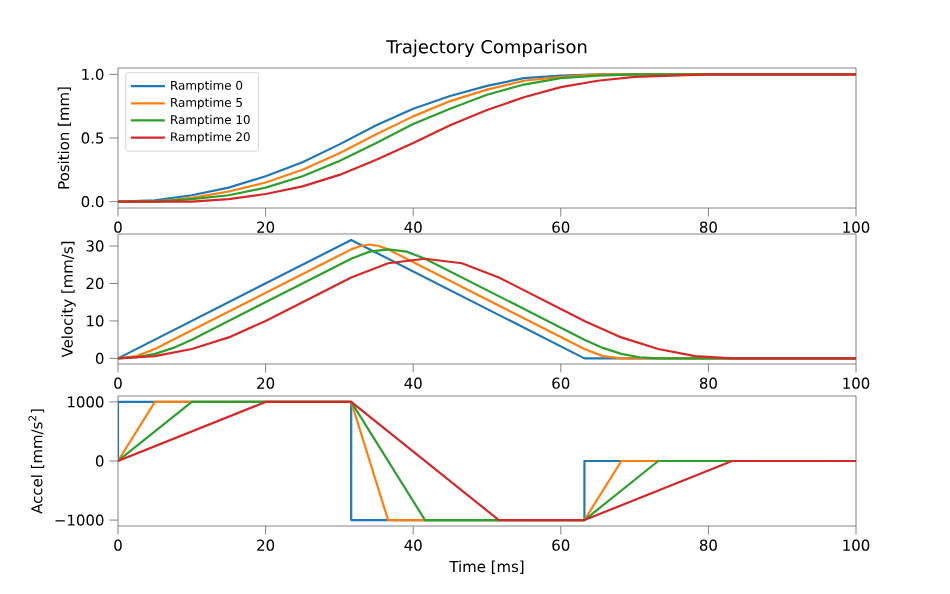 The height and width of the screenshot is (594, 950). What do you see at coordinates (486, 48) in the screenshot?
I see `chart-title: Trajectory Comparison` at bounding box center [486, 48].